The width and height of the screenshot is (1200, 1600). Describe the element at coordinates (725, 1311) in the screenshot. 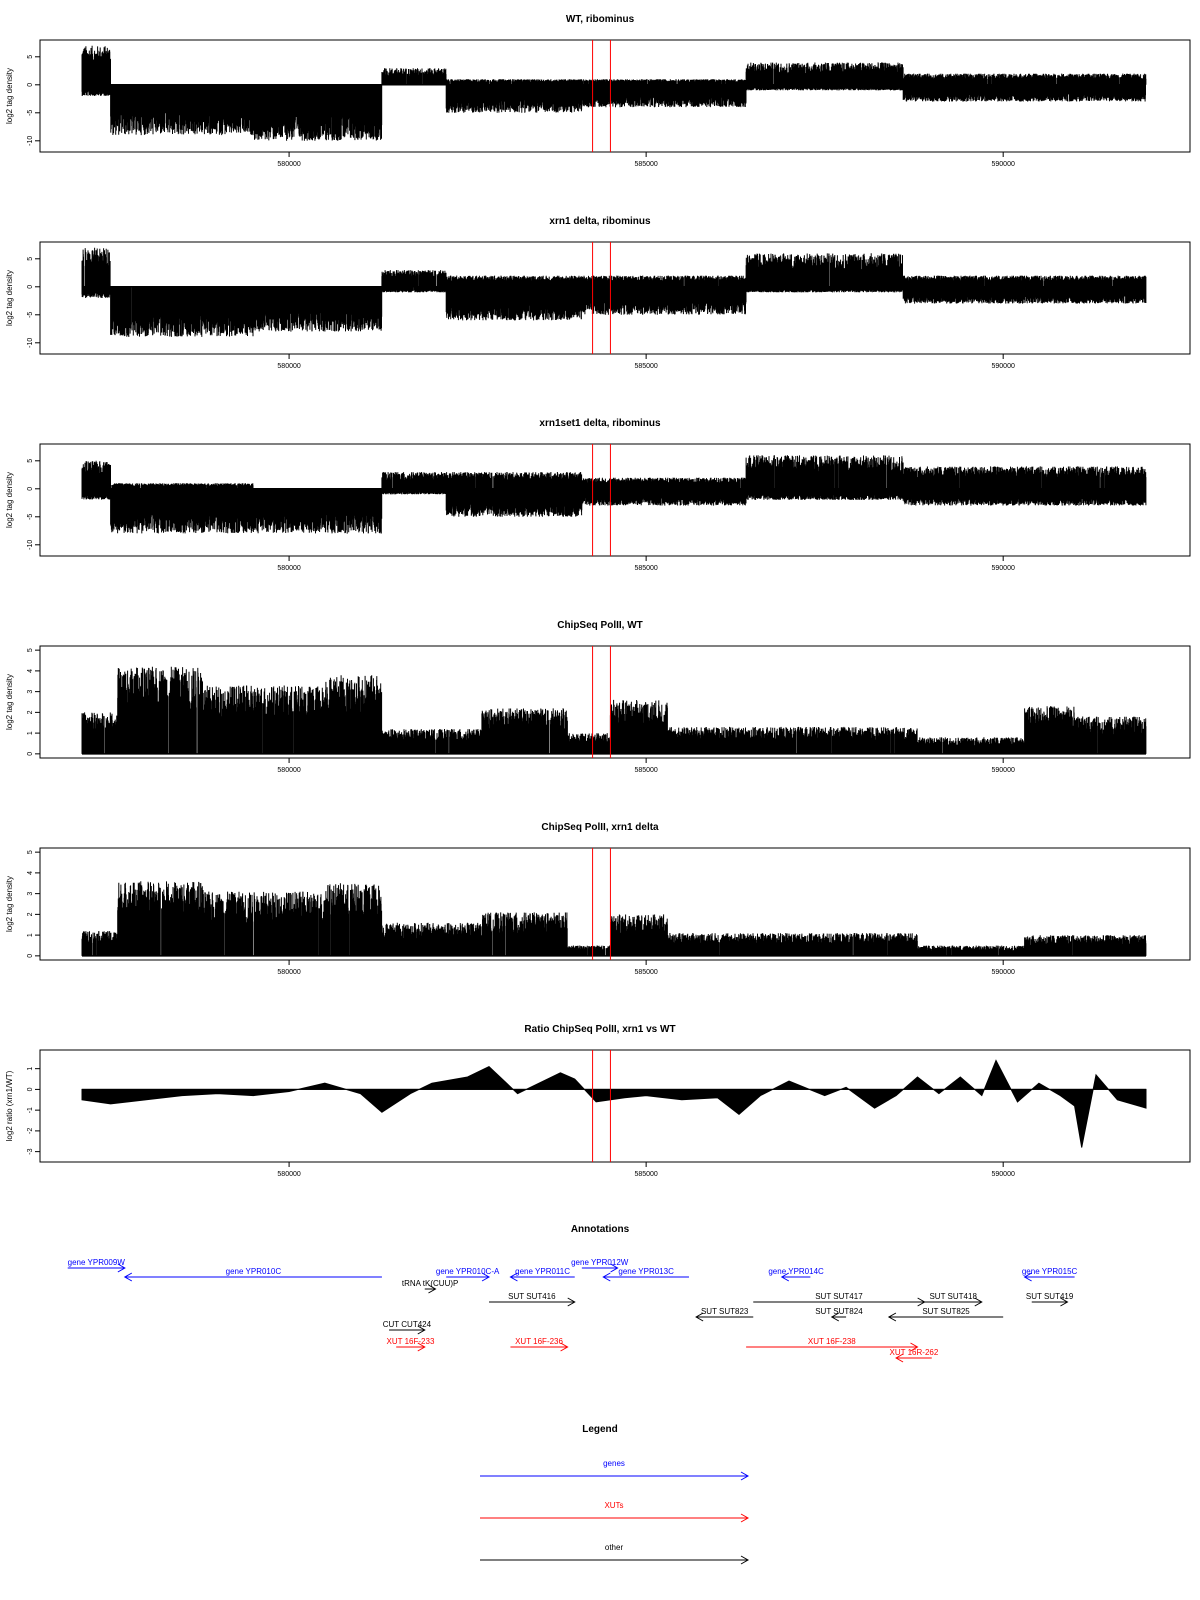

I see `annotation-label: SUT SUT823` at that location.